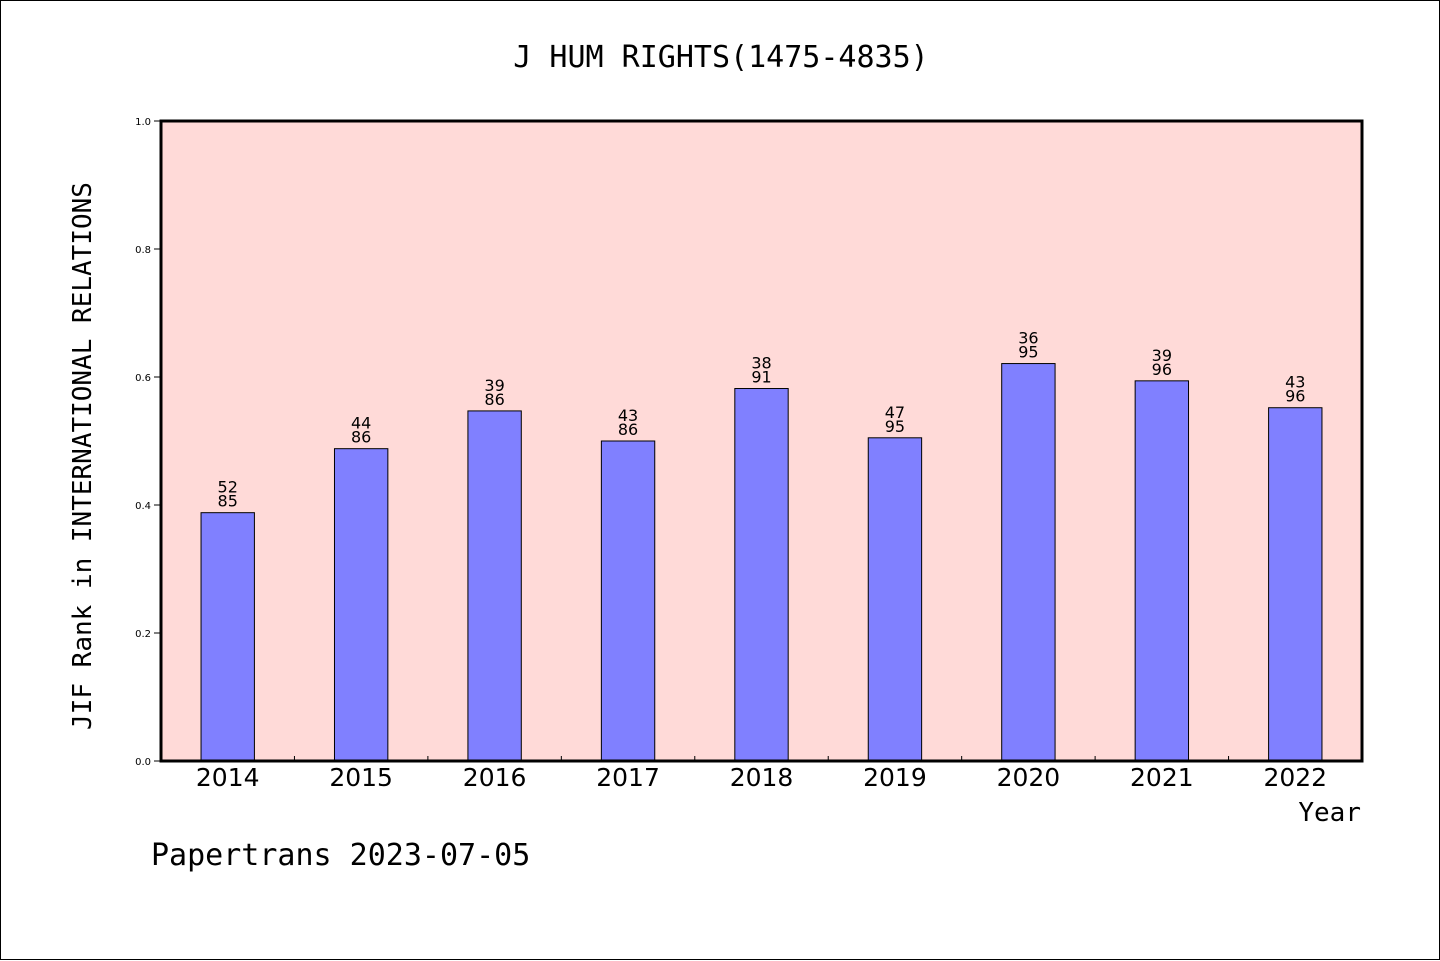 This screenshot has width=1440, height=961. What do you see at coordinates (761, 363) in the screenshot?
I see `bar-rank-label: 38` at bounding box center [761, 363].